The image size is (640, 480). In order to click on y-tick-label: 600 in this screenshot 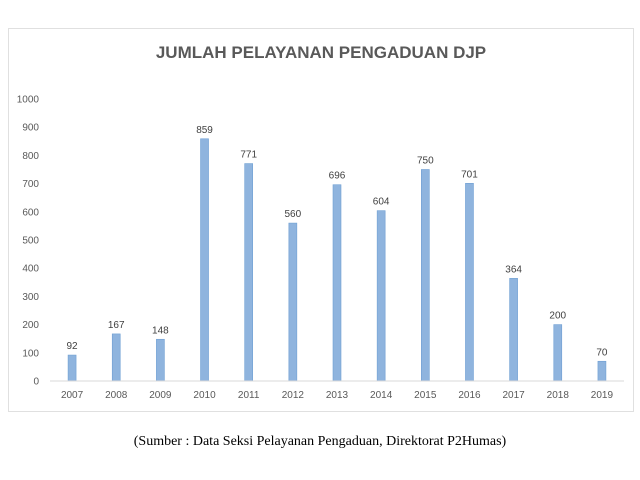, I will do `click(30, 212)`.